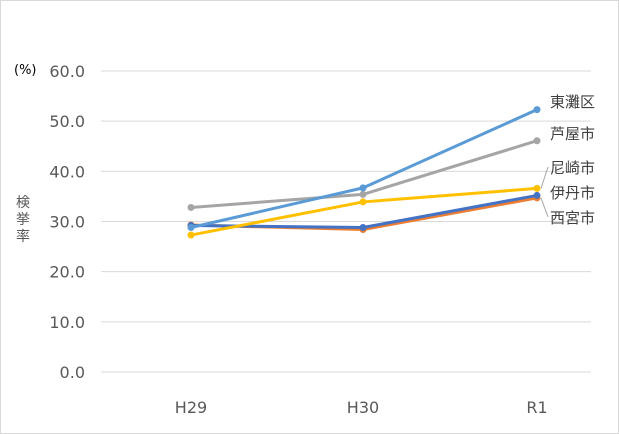 The height and width of the screenshot is (434, 619). I want to click on y-axis-label-char: 率, so click(23, 236).